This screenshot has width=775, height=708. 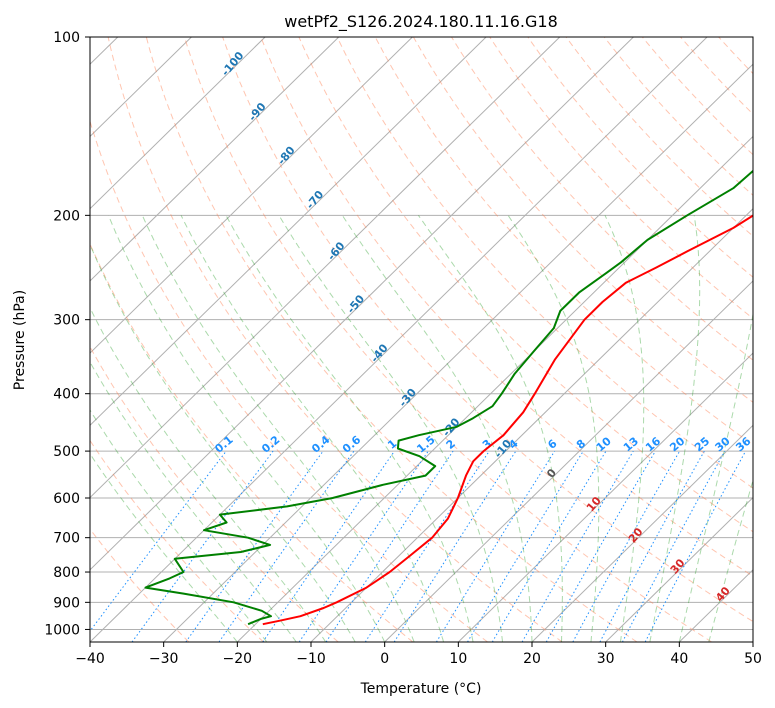 I want to click on y-tick-label: 1000, so click(x=62, y=630).